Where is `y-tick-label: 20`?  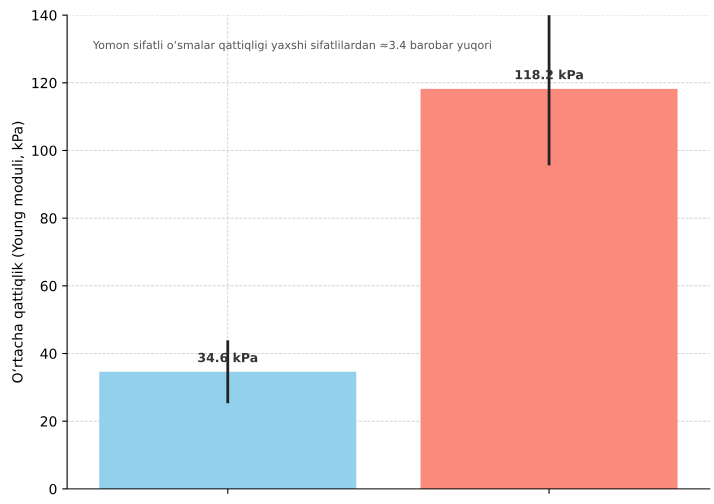 y-tick-label: 20 is located at coordinates (48, 421).